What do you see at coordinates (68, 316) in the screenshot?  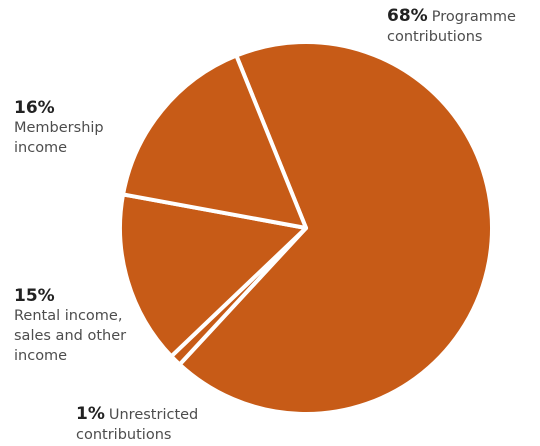 I see `label-text-line: Rental income,` at bounding box center [68, 316].